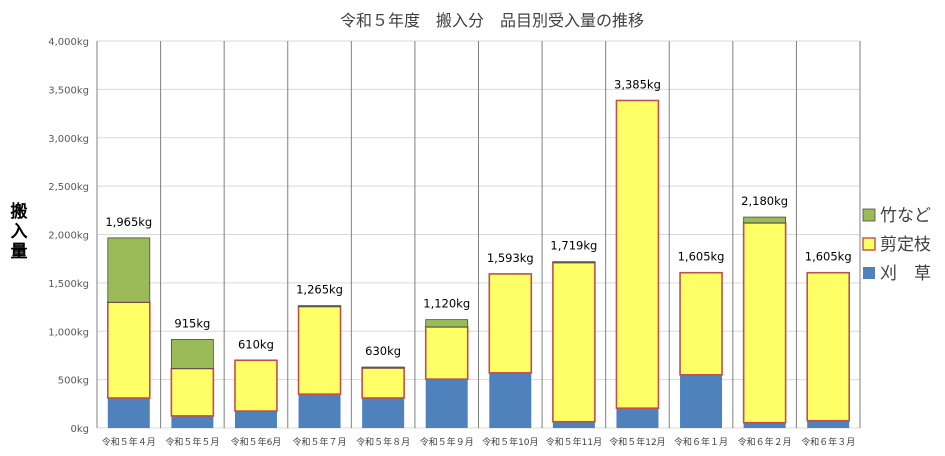  Describe the element at coordinates (510, 258) in the screenshot. I see `total-label: 1,593kg` at that location.